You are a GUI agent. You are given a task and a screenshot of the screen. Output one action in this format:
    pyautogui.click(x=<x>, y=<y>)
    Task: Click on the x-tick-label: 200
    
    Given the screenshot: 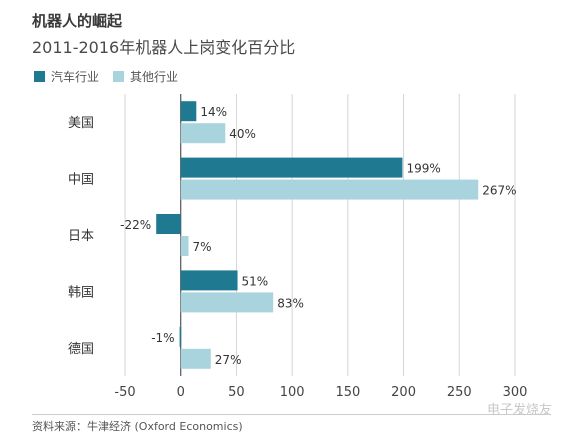 What is the action you would take?
    pyautogui.click(x=403, y=392)
    